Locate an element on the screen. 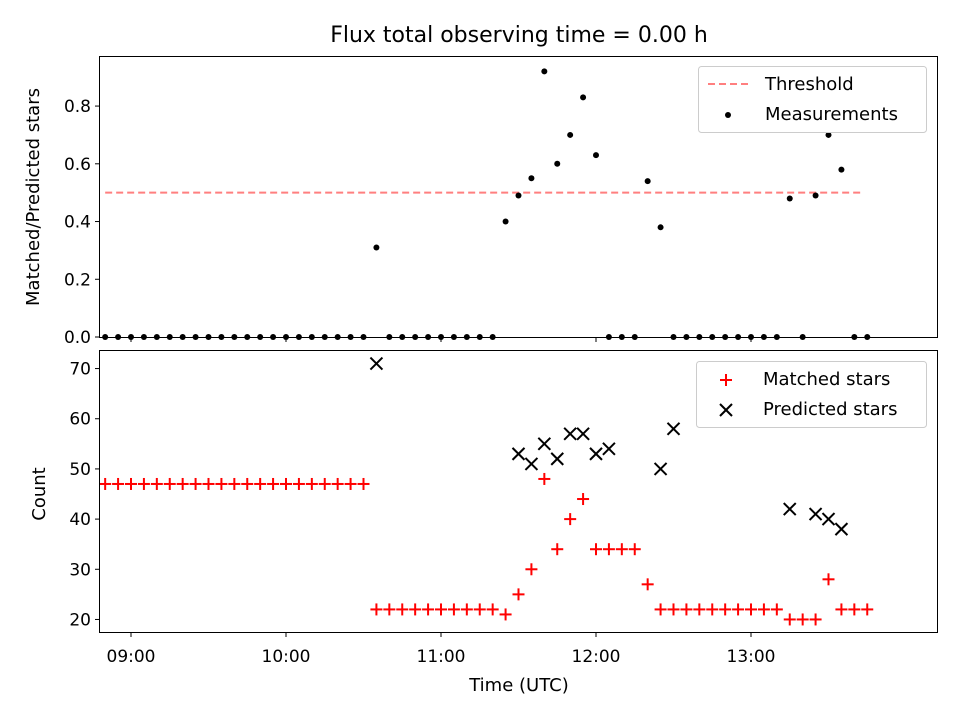 This screenshot has width=960, height=720. legend-matched-swatch is located at coordinates (726, 380).